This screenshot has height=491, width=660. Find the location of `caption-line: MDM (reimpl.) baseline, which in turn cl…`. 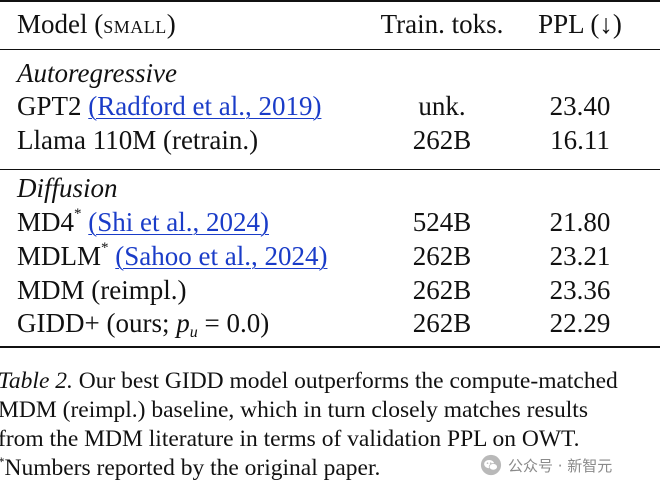

caption-line: MDM (reimpl.) baseline, which in turn cl… is located at coordinates (294, 410).